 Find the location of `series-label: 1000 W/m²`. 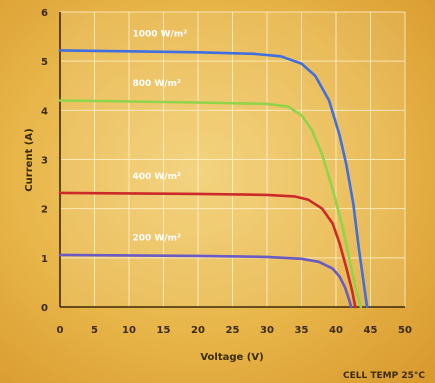

series-label: 1000 W/m² is located at coordinates (159, 35).